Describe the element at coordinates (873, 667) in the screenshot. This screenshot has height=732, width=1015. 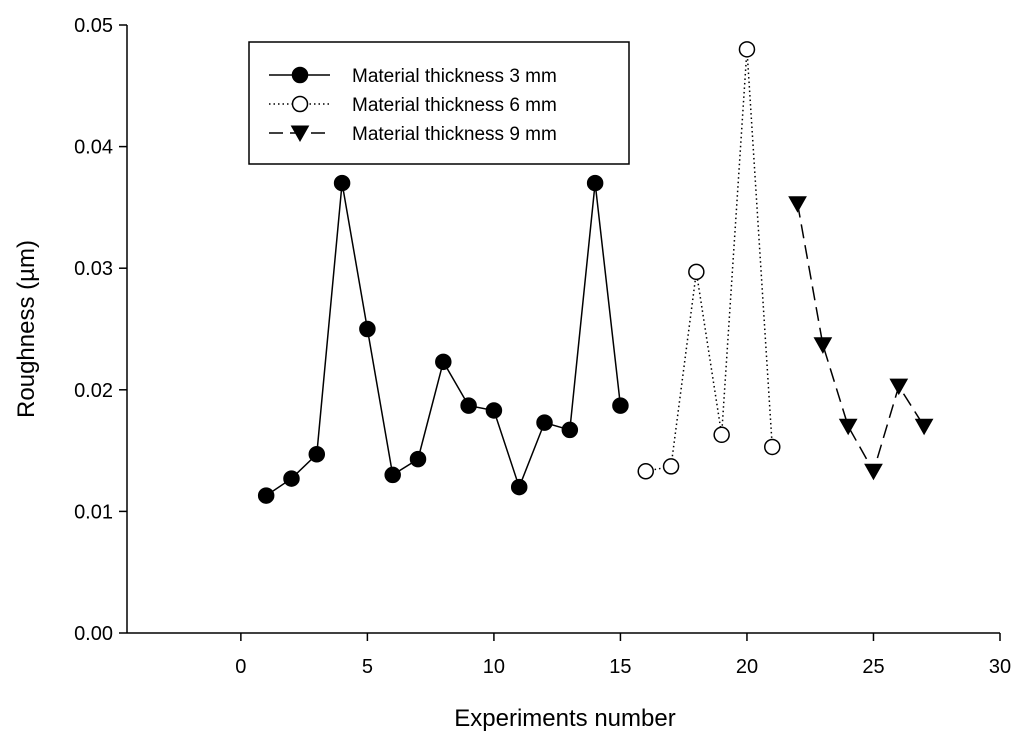
I see `x-tick-label: 25` at that location.